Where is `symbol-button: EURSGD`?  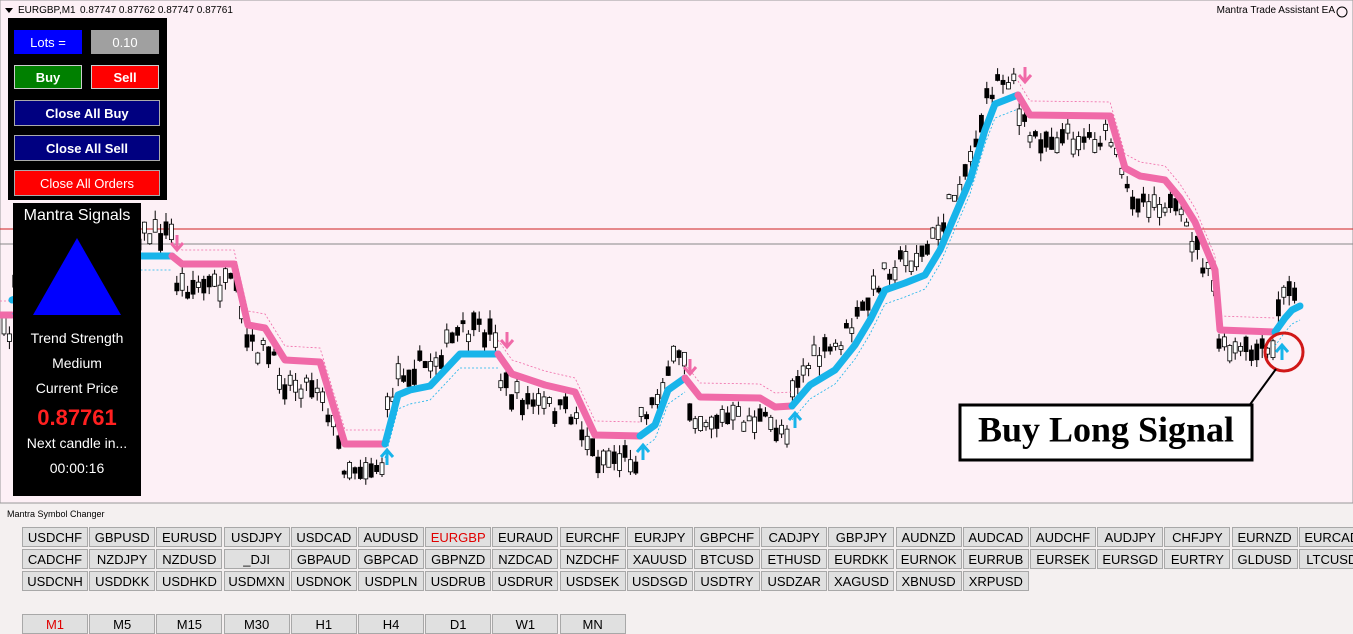
symbol-button: EURSGD is located at coordinates (1130, 559).